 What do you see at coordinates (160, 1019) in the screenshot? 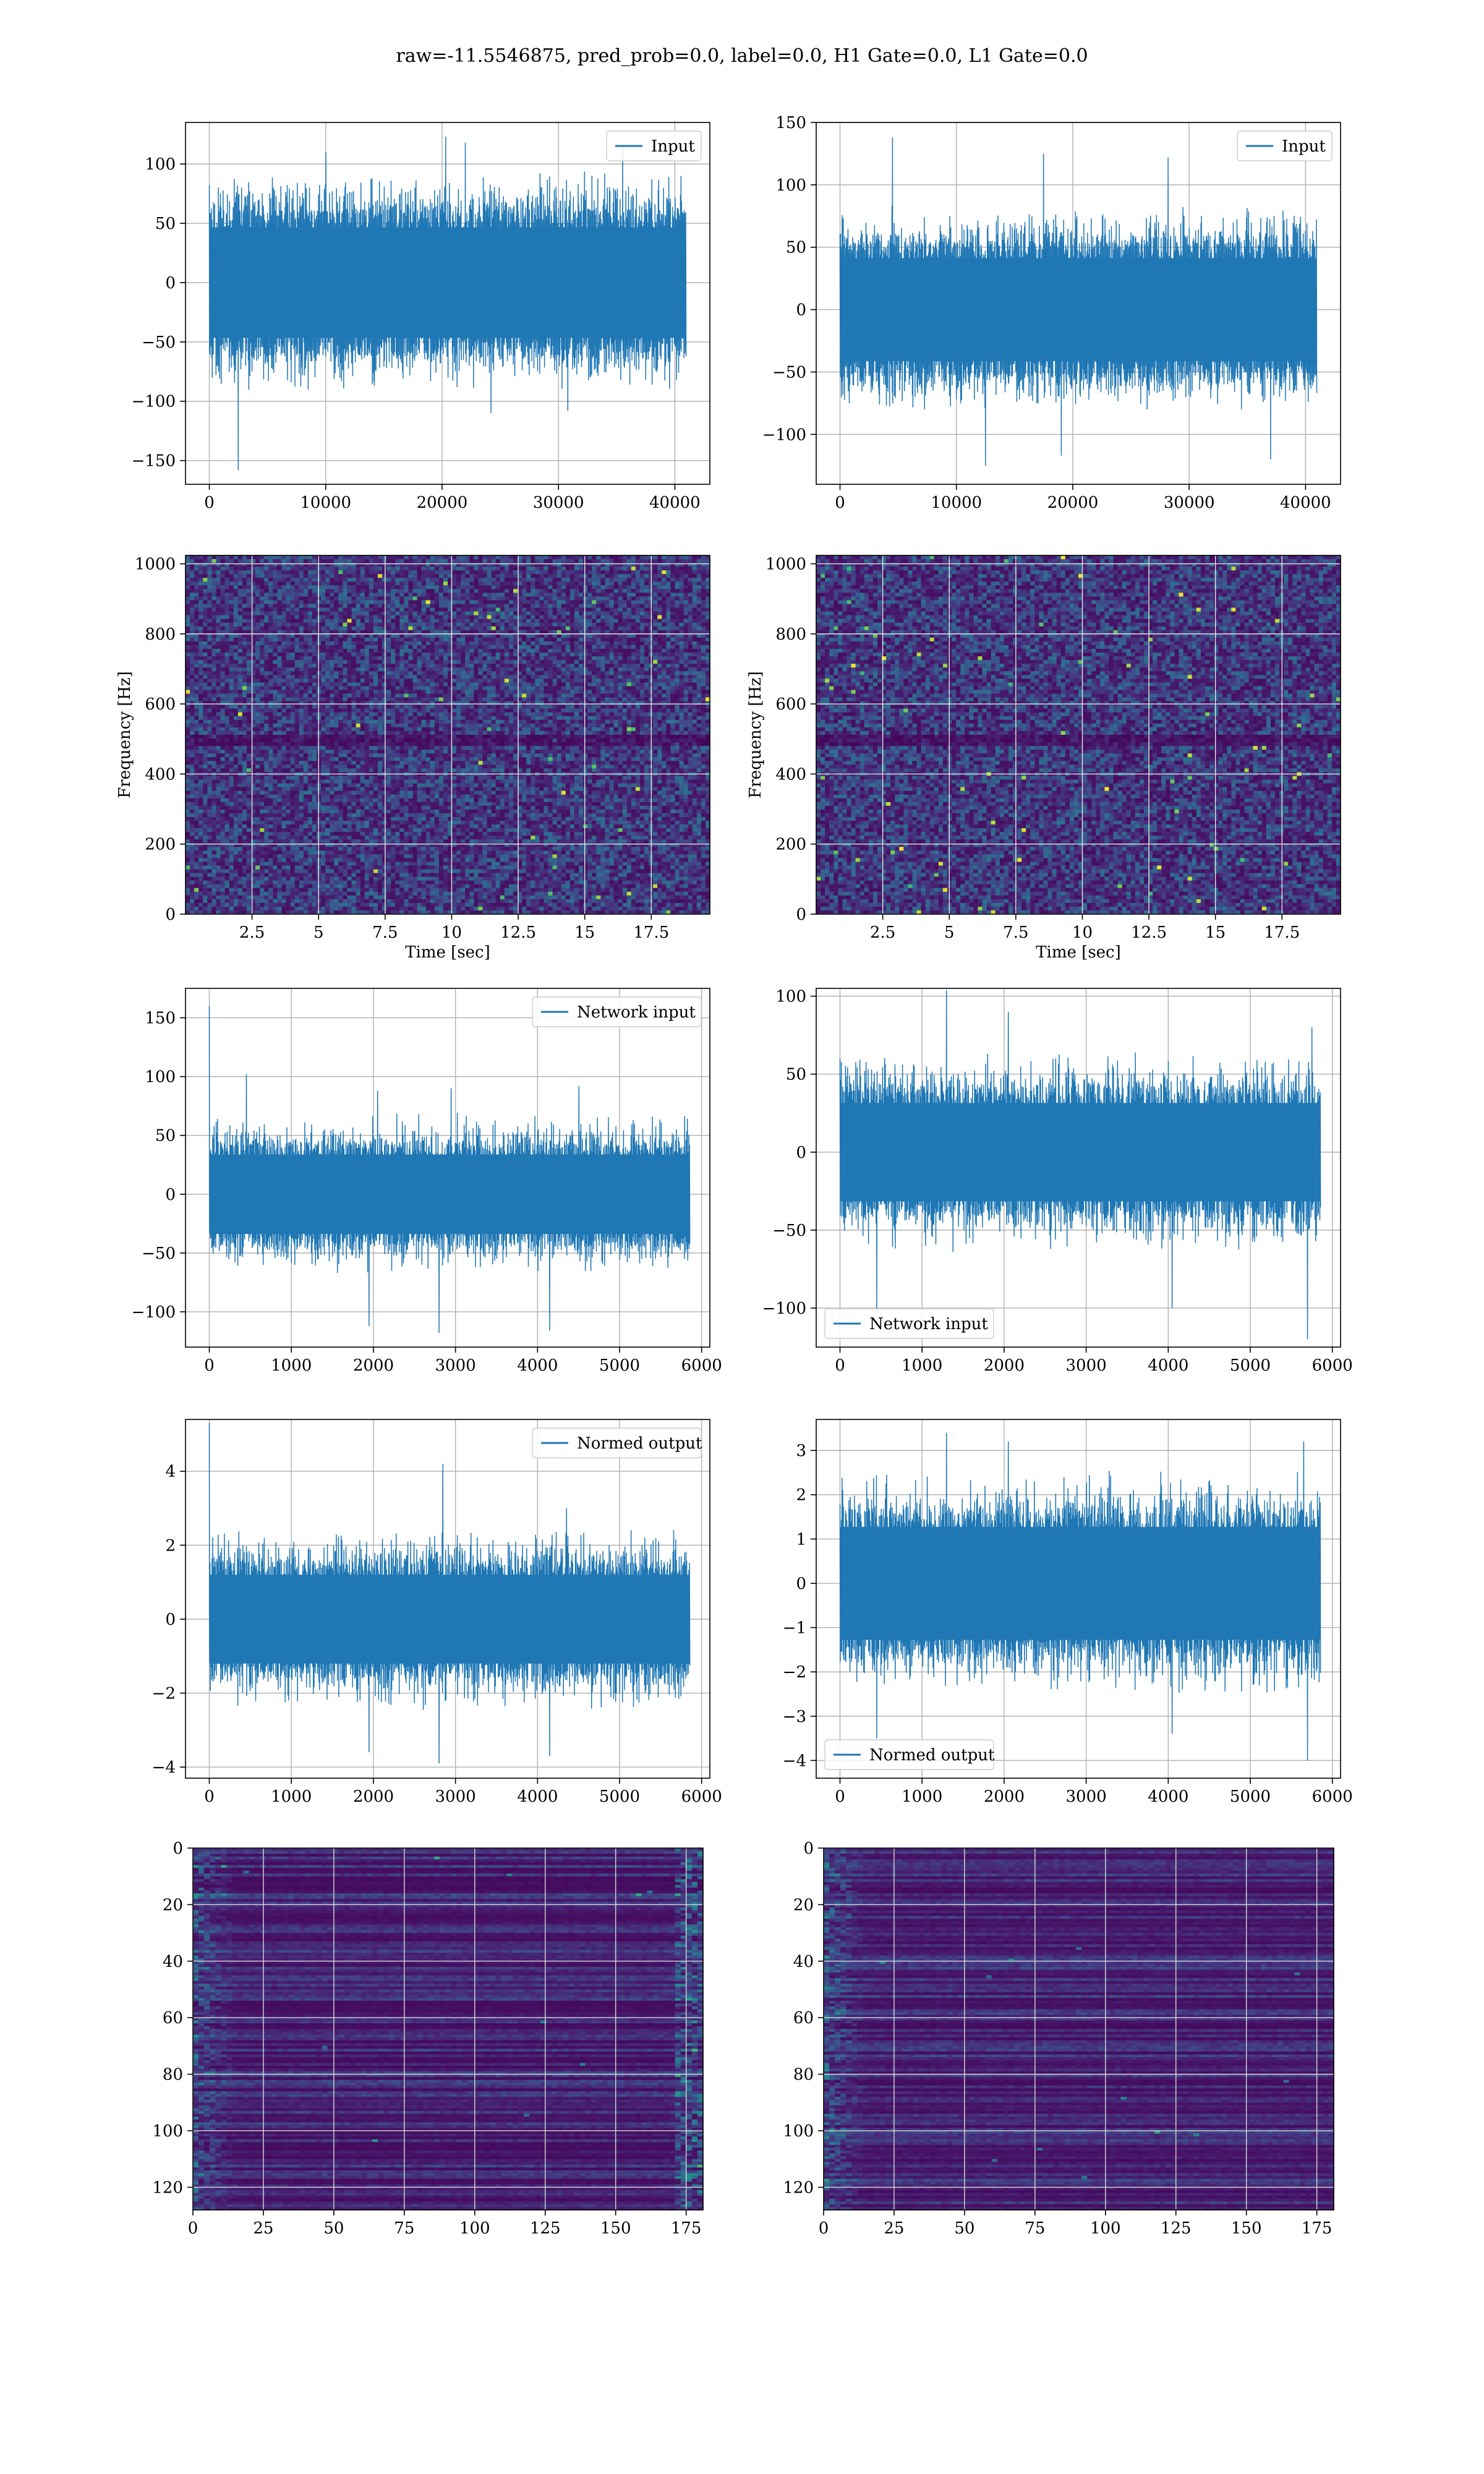
I see `y-tick-label: 150` at bounding box center [160, 1019].